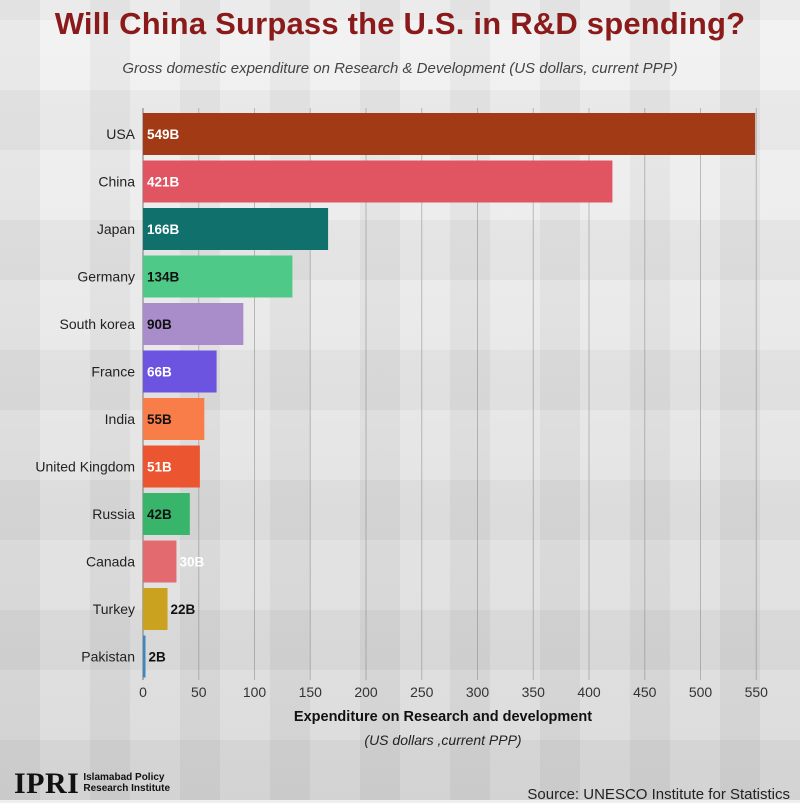 Image resolution: width=800 pixels, height=803 pixels. I want to click on data-label: 549B, so click(163, 134).